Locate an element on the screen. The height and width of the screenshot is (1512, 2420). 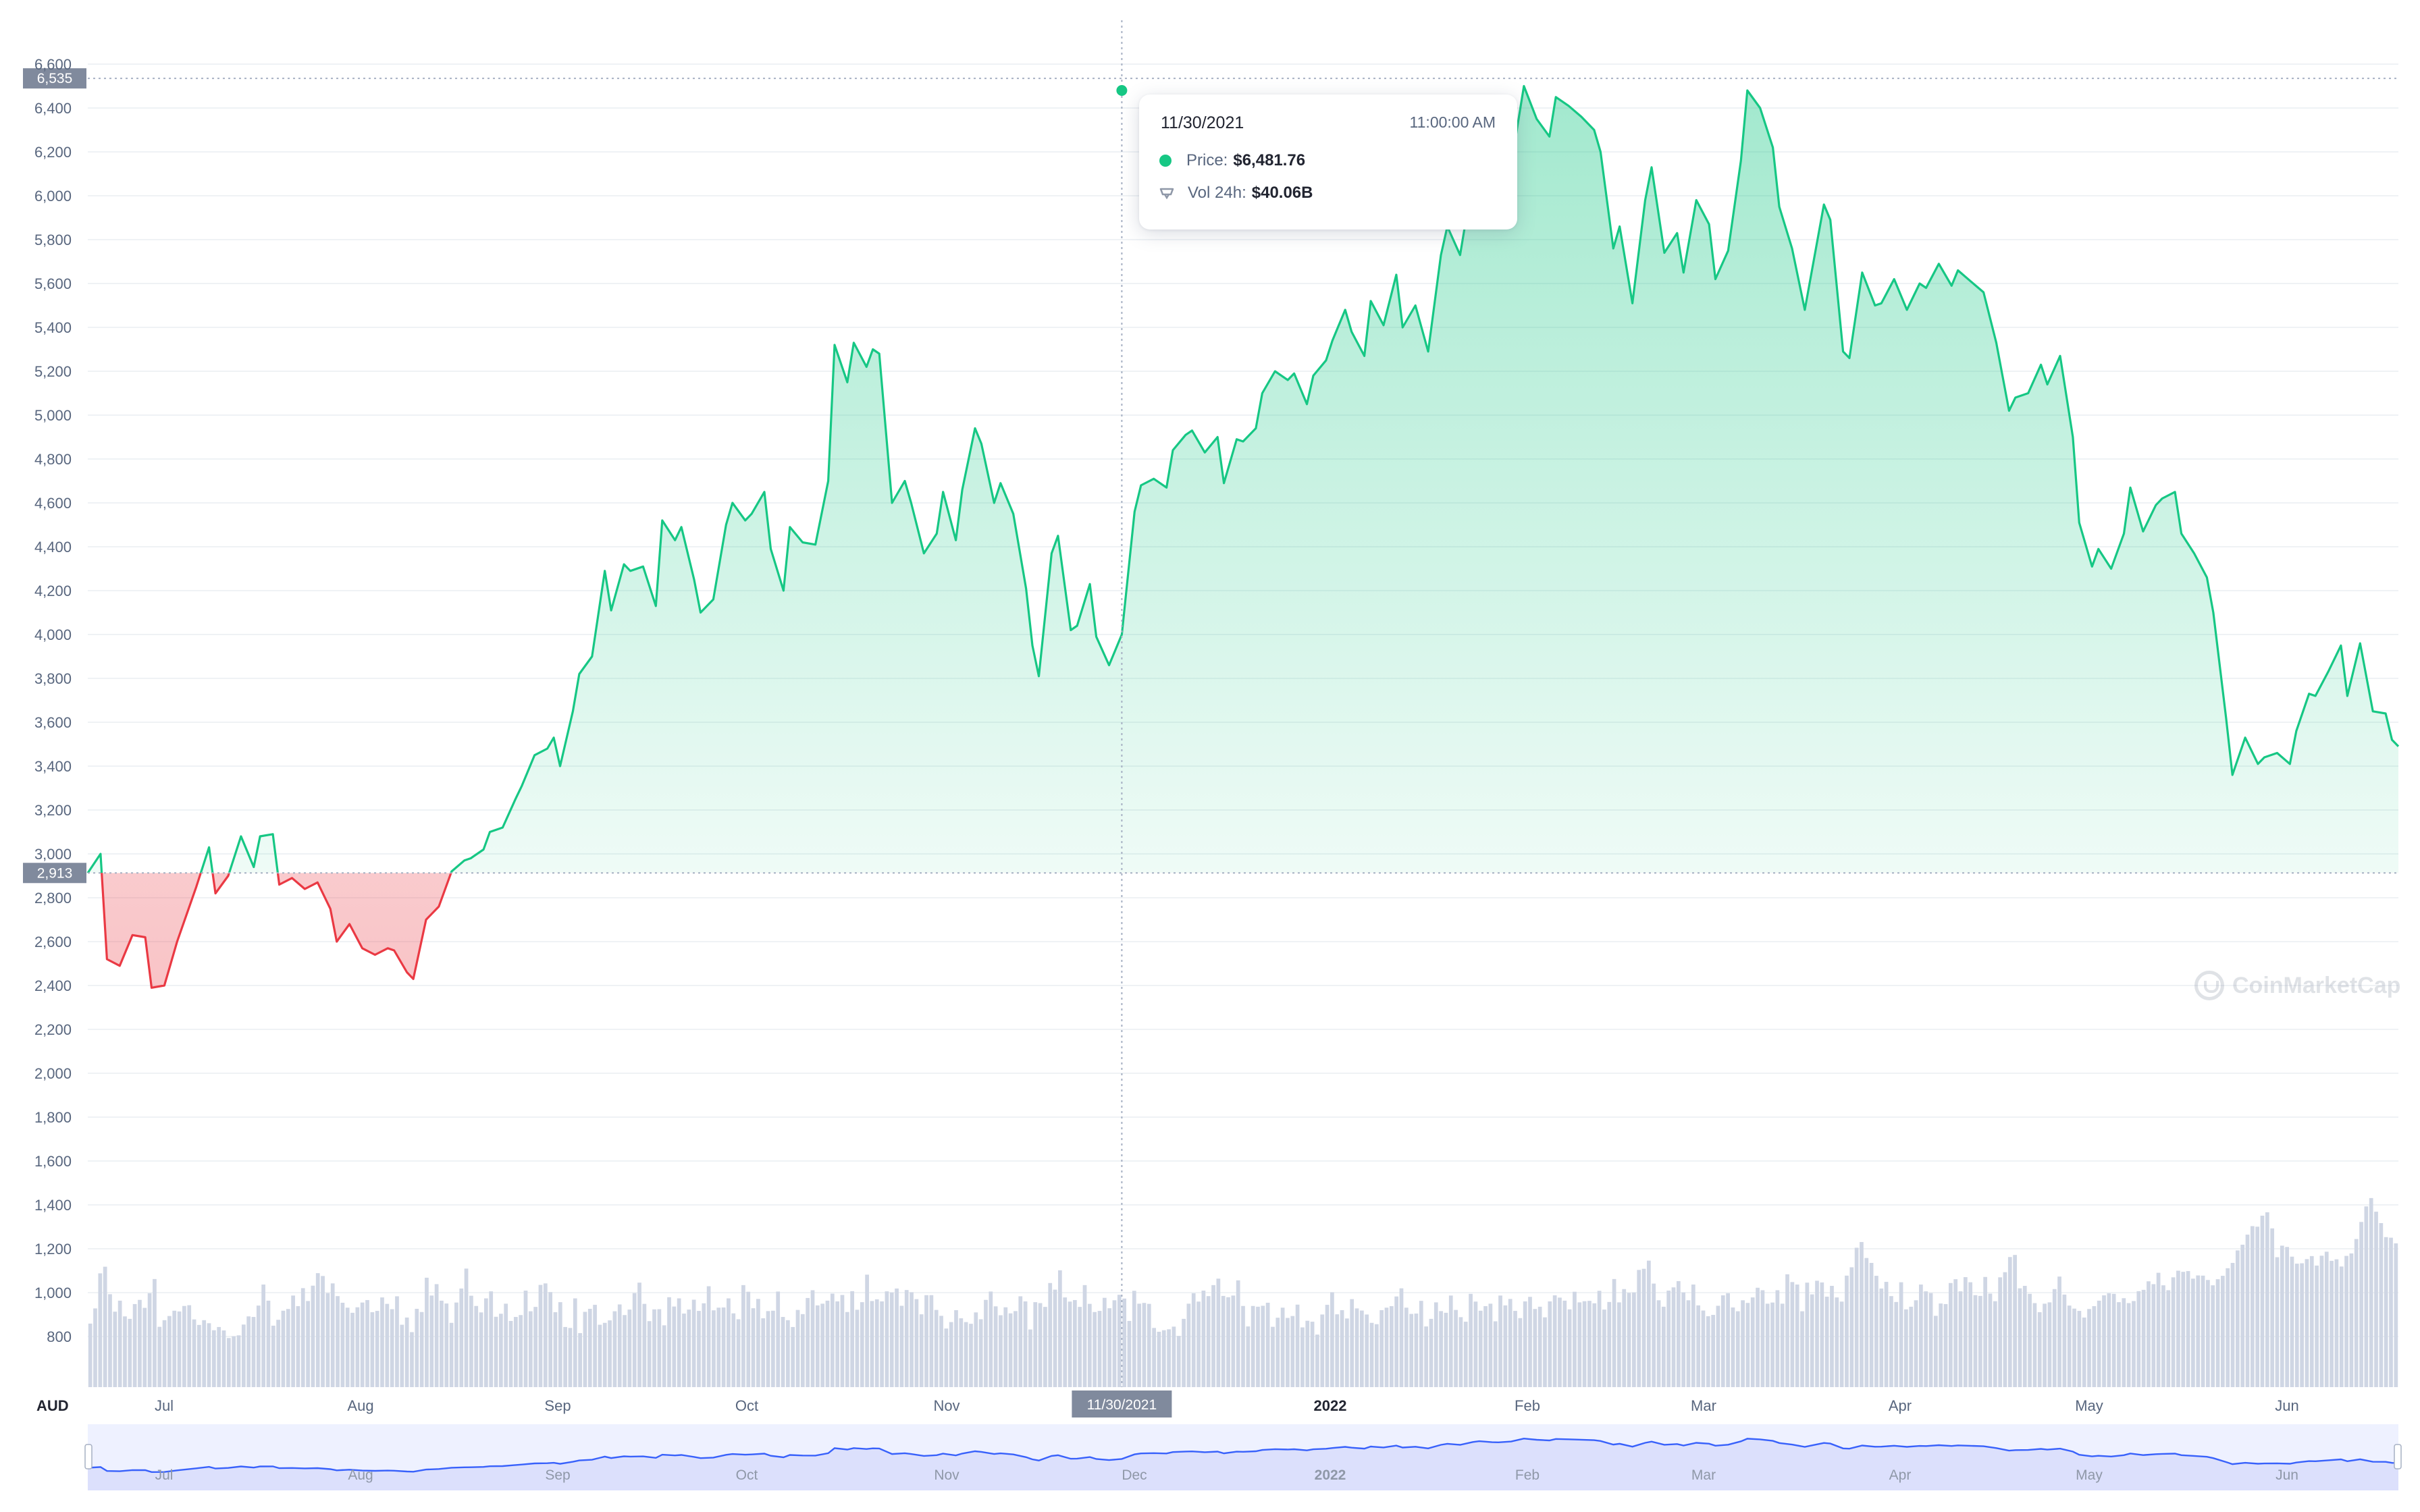
y-tick-label: 6,400 is located at coordinates (53, 108).